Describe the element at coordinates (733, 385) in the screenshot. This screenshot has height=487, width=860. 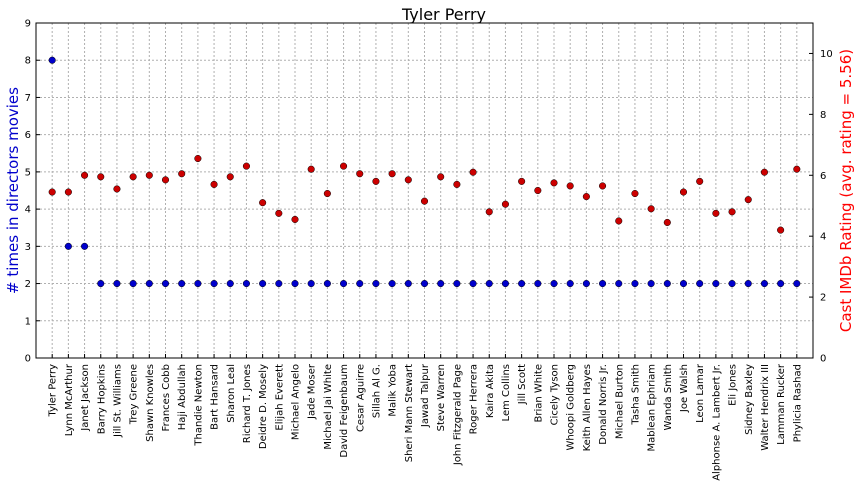
I see `category-label: Eli Jones` at that location.